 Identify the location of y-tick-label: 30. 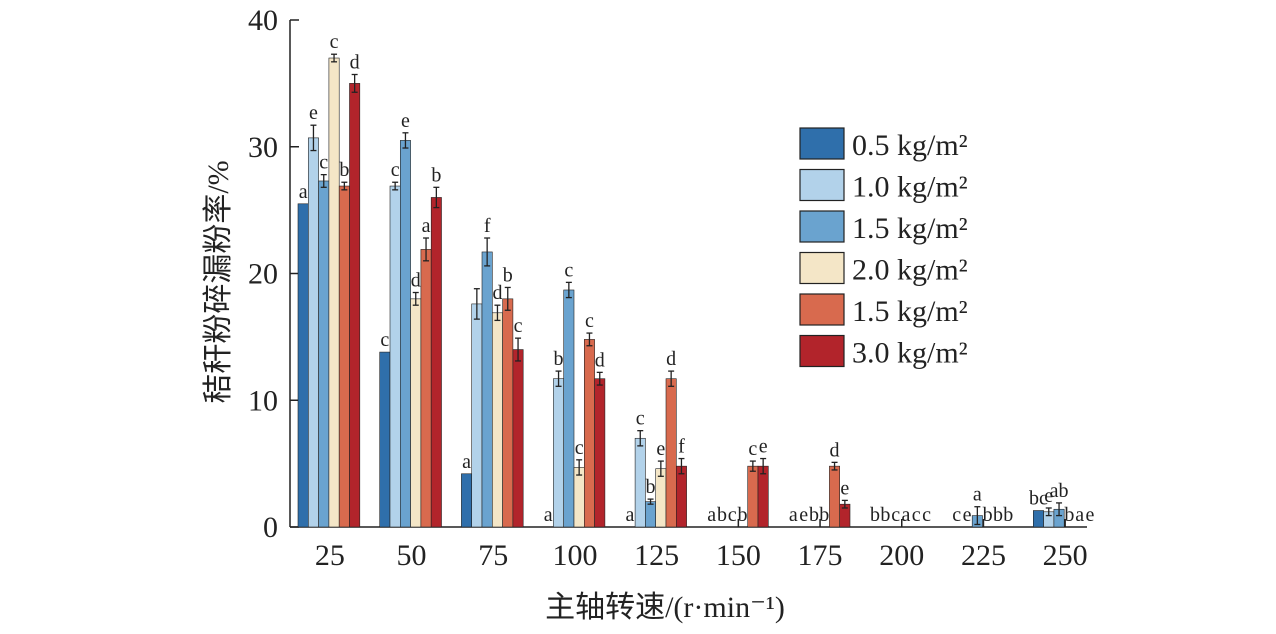
(263, 147).